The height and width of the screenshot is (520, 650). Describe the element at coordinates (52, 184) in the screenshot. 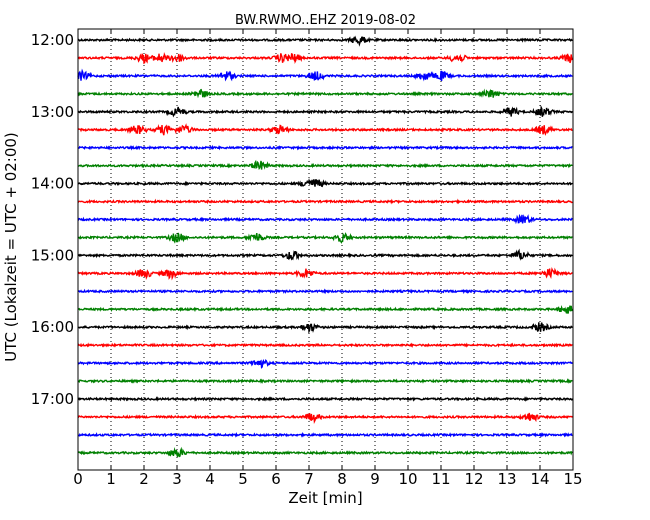

I see `y-tick-label: 14:00` at that location.